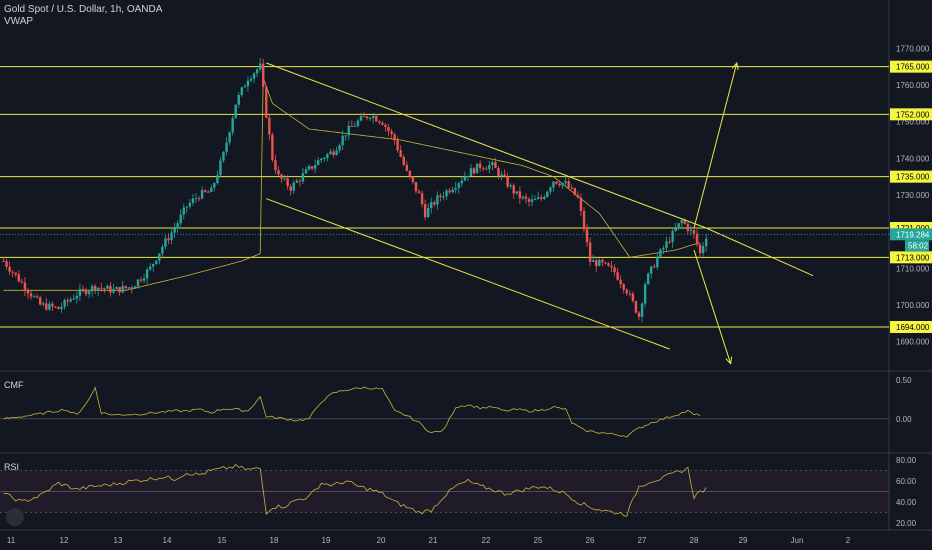 The height and width of the screenshot is (550, 932). Describe the element at coordinates (913, 305) in the screenshot. I see `price-tick-label: 1700.000` at that location.